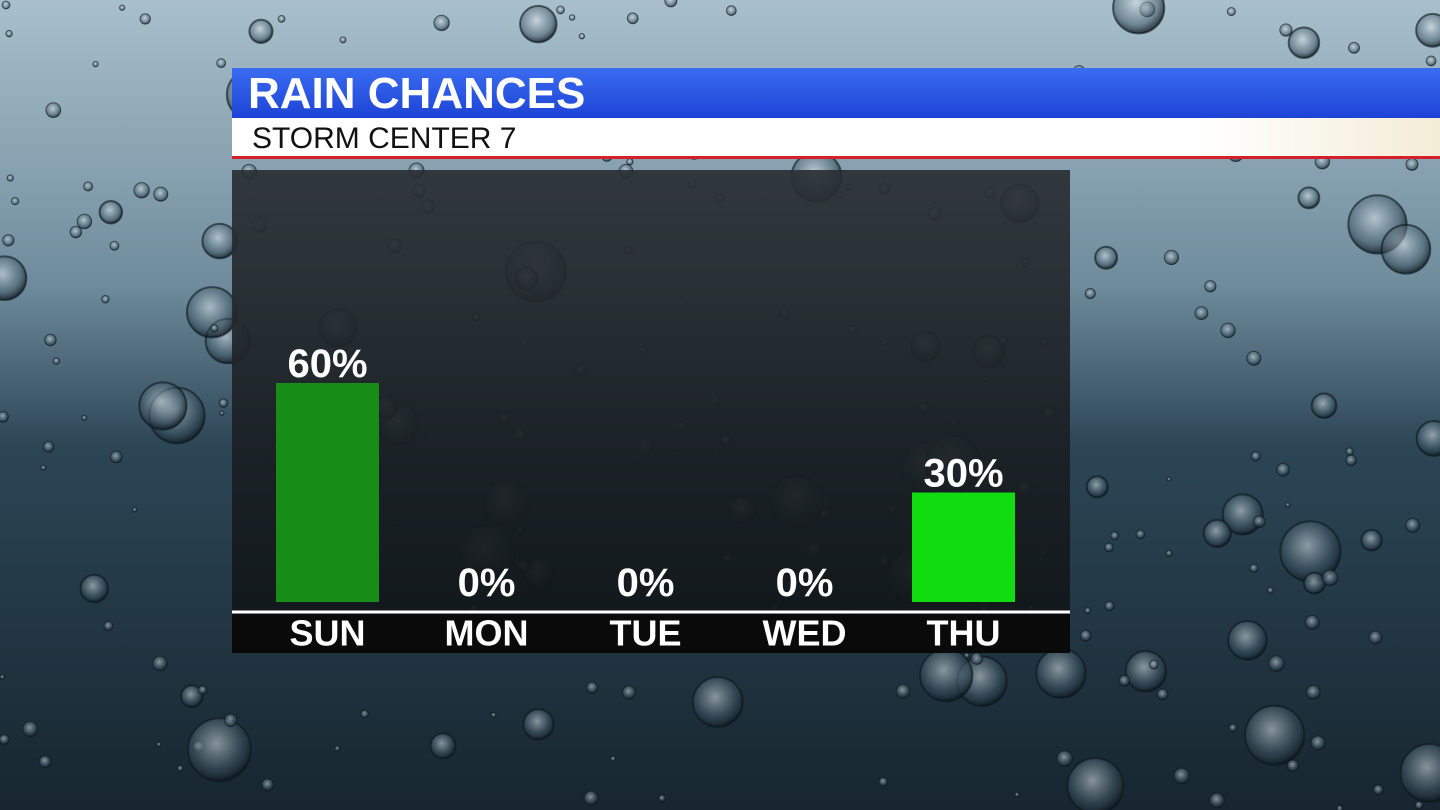 The width and height of the screenshot is (1440, 810). Describe the element at coordinates (416, 93) in the screenshot. I see `chart-title: RAIN CHANCES` at that location.